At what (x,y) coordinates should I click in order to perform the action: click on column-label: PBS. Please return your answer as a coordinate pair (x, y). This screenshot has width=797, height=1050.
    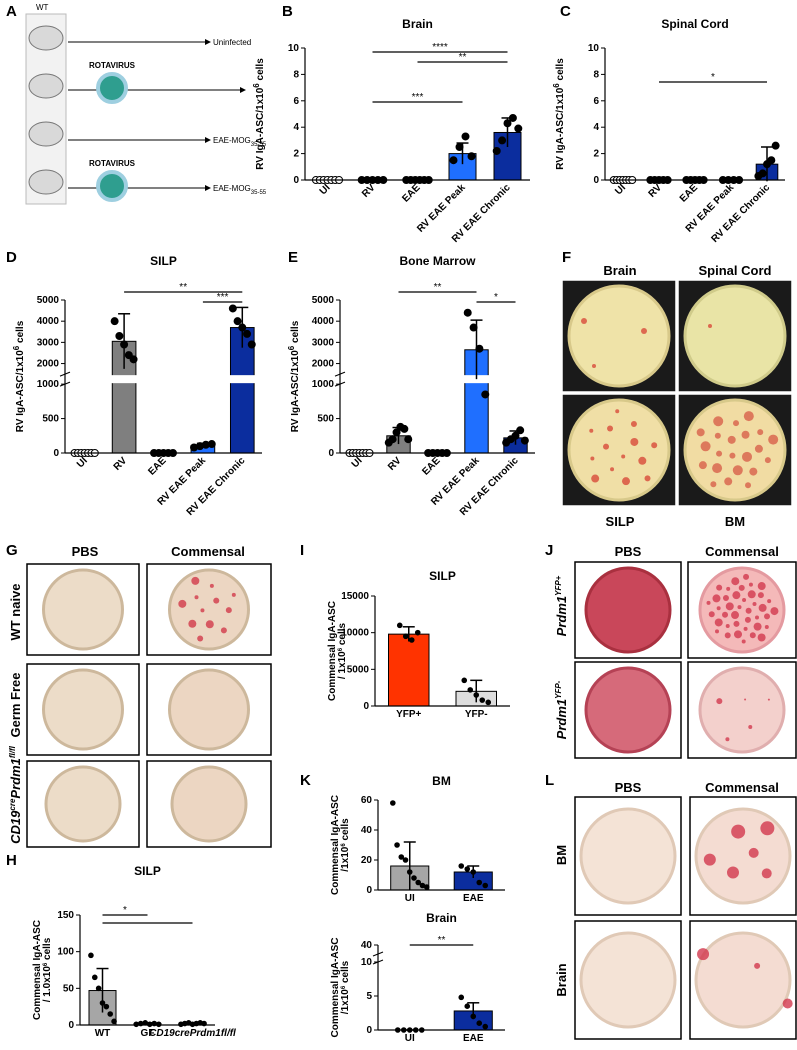
    Looking at the image, I should click on (628, 787).